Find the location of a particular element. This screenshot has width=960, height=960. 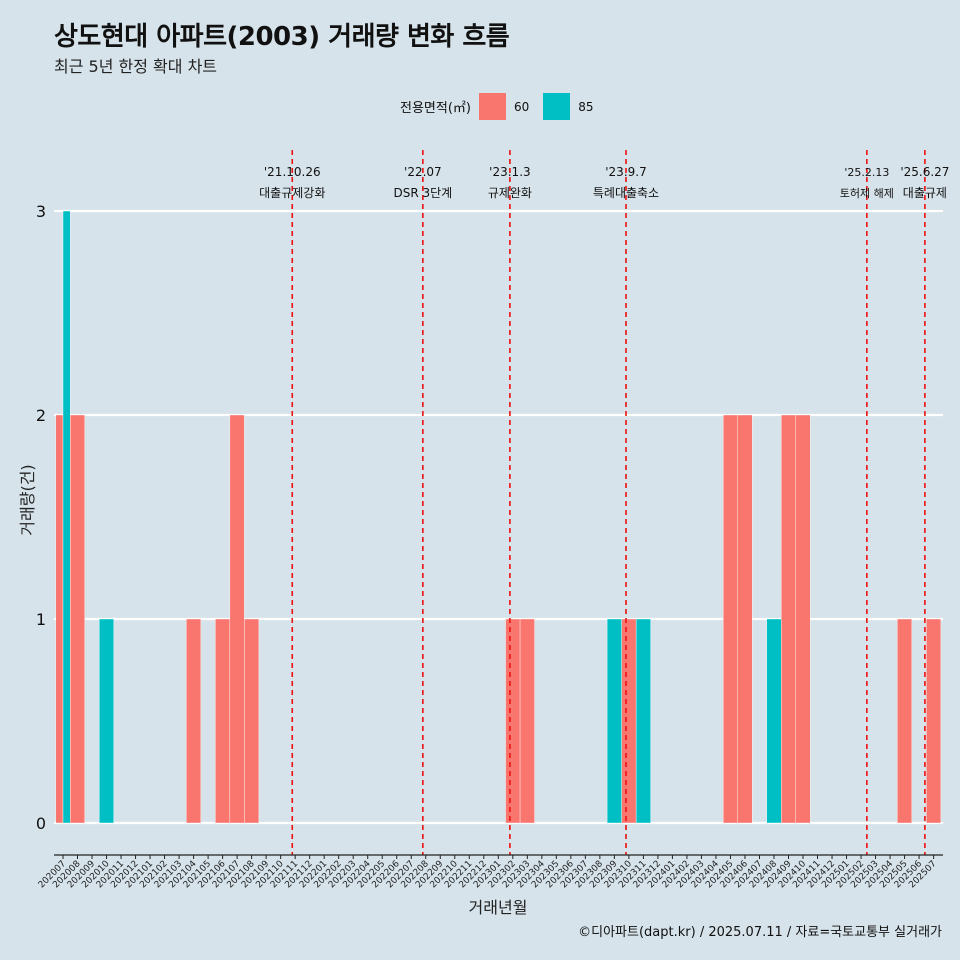

event-date-label: '25.6.27 is located at coordinates (924, 172).